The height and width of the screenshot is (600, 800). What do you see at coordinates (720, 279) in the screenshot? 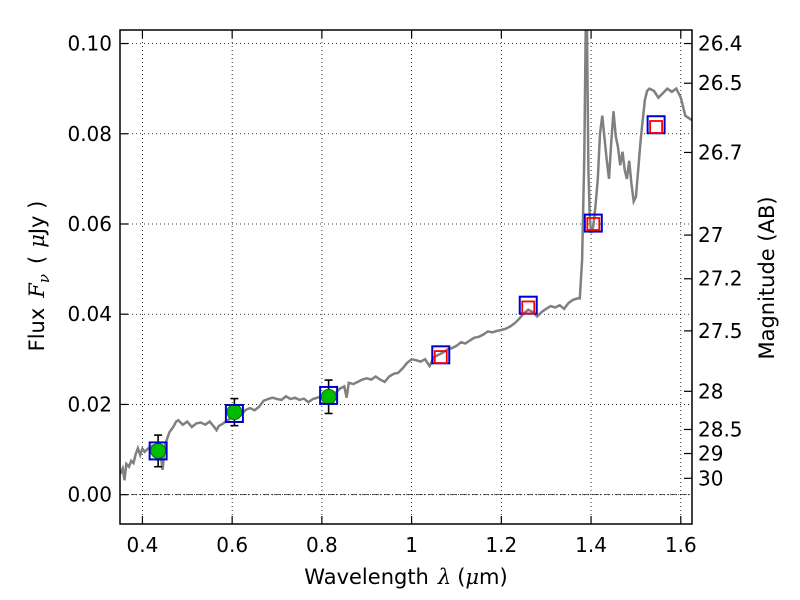
I see `y2-tick-label: 27.2` at bounding box center [720, 279].